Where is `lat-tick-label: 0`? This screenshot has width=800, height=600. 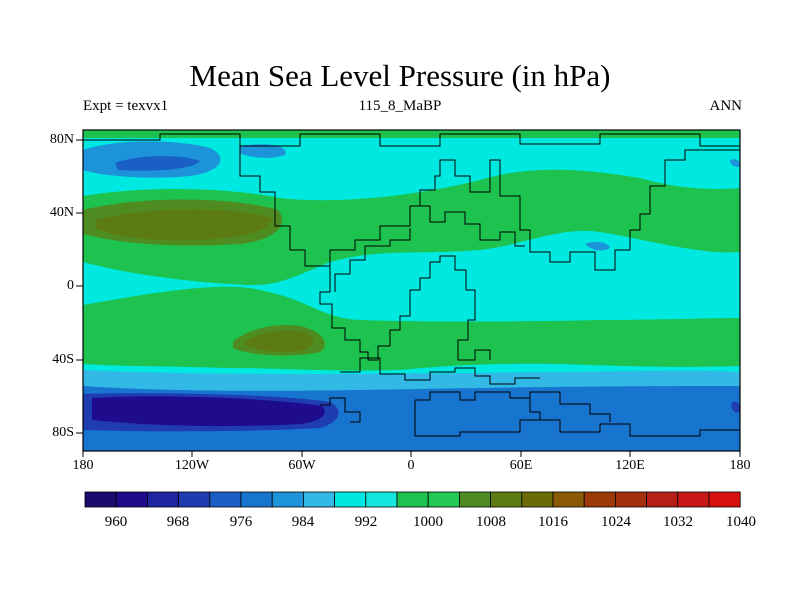
lat-tick-label: 0 is located at coordinates (70, 285).